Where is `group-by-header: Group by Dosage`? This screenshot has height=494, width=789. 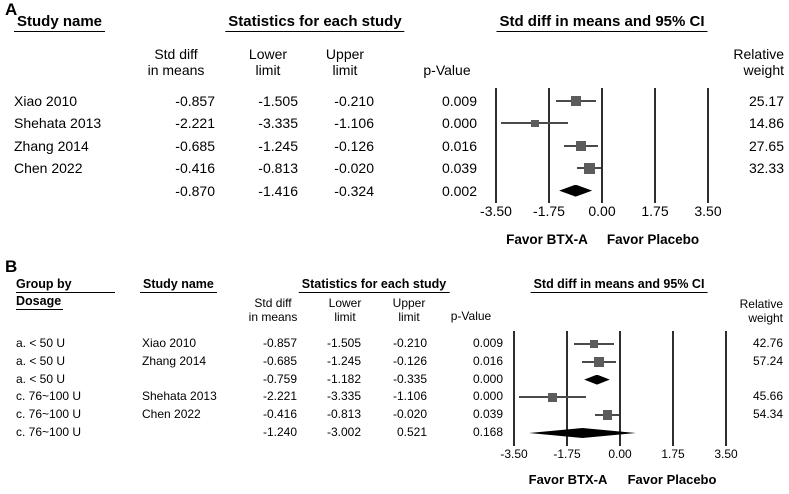 group-by-header: Group by Dosage is located at coordinates (65, 293).